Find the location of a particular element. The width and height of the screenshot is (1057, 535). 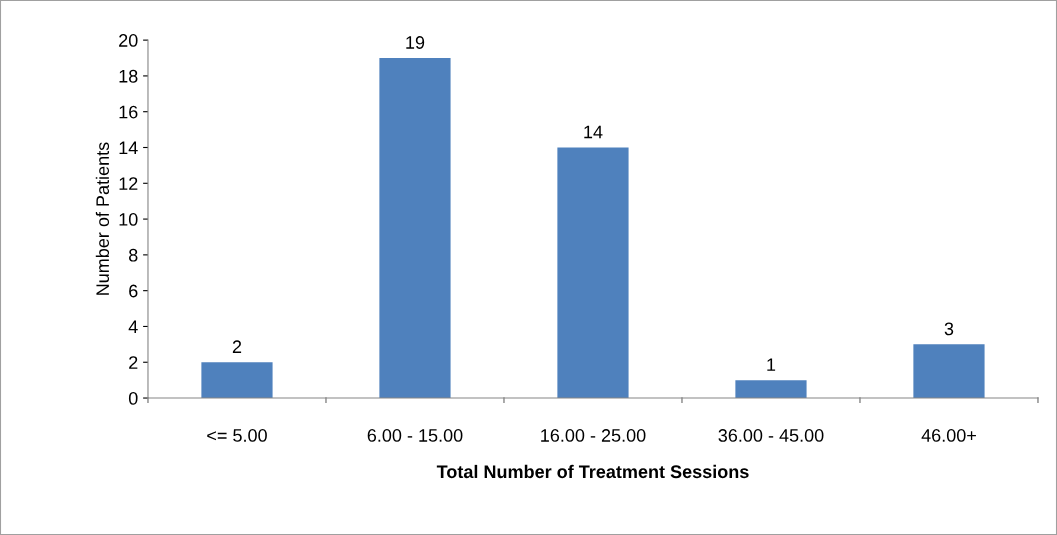

y-tick-label: 10 is located at coordinates (128, 219).